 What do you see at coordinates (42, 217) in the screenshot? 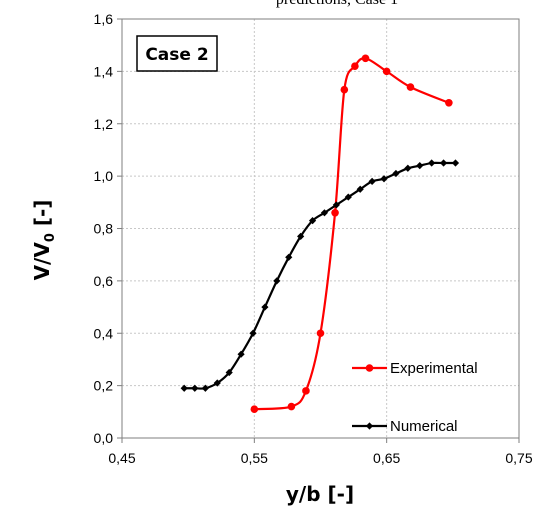
I see `y-axis-label-unit: [-]` at bounding box center [42, 217].